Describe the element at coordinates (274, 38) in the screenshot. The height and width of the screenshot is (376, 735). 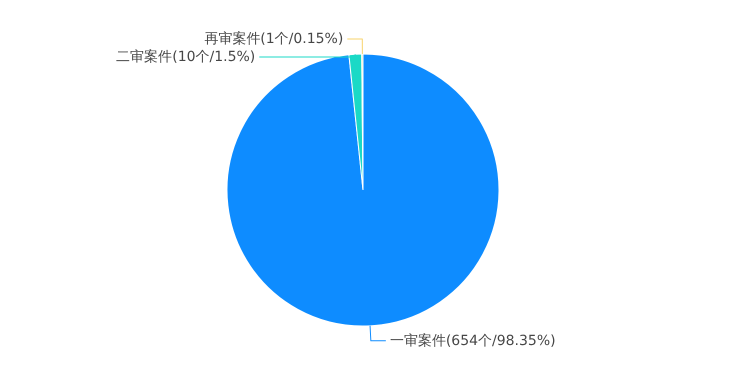
I see `slice-label: 再审案件(1个/0.15%)` at that location.